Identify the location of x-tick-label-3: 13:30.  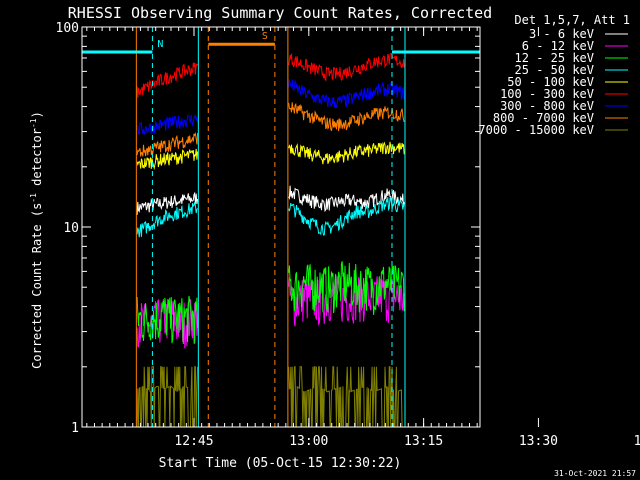
(538, 441).